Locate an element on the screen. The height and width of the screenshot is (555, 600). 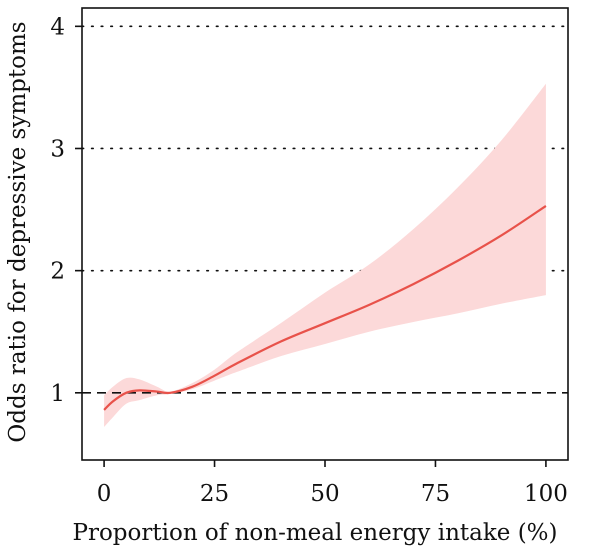
x-tick-label: 100 is located at coordinates (546, 494).